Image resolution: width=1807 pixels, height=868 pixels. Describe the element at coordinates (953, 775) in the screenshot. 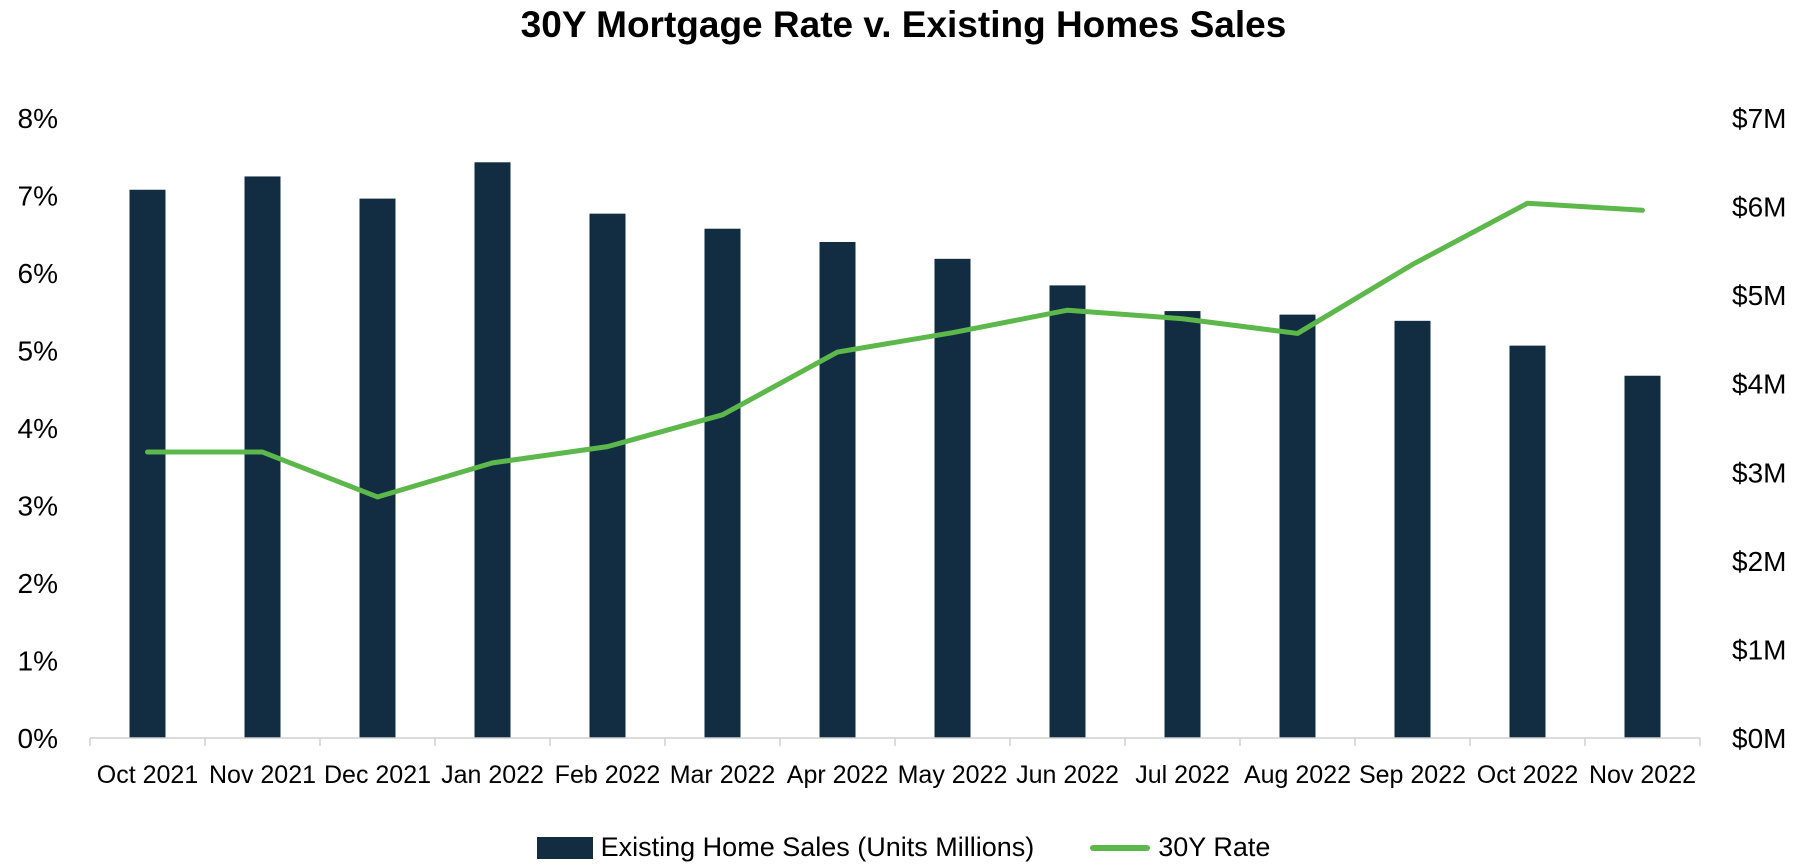

I see `x-tick-label-7: May 2022` at that location.